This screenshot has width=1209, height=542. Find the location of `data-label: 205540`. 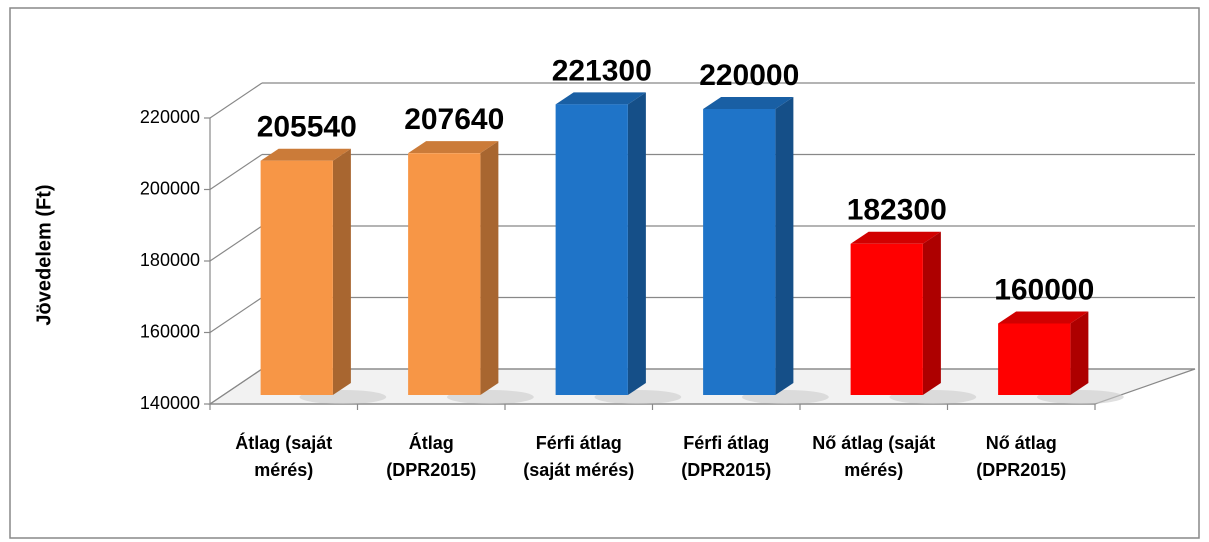

data-label: 205540 is located at coordinates (307, 127).